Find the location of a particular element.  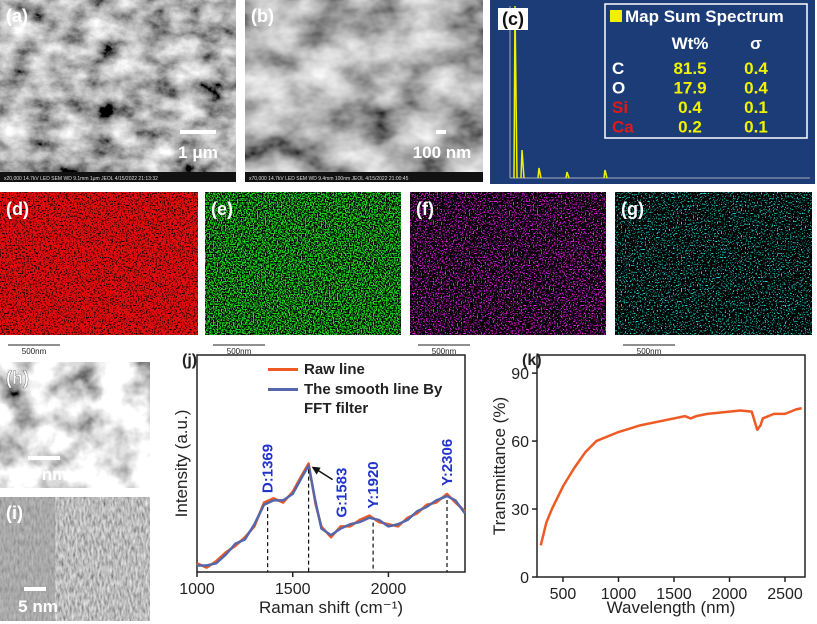

legend: Raw line The smooth line By FFT filter is located at coordinates (368, 389).